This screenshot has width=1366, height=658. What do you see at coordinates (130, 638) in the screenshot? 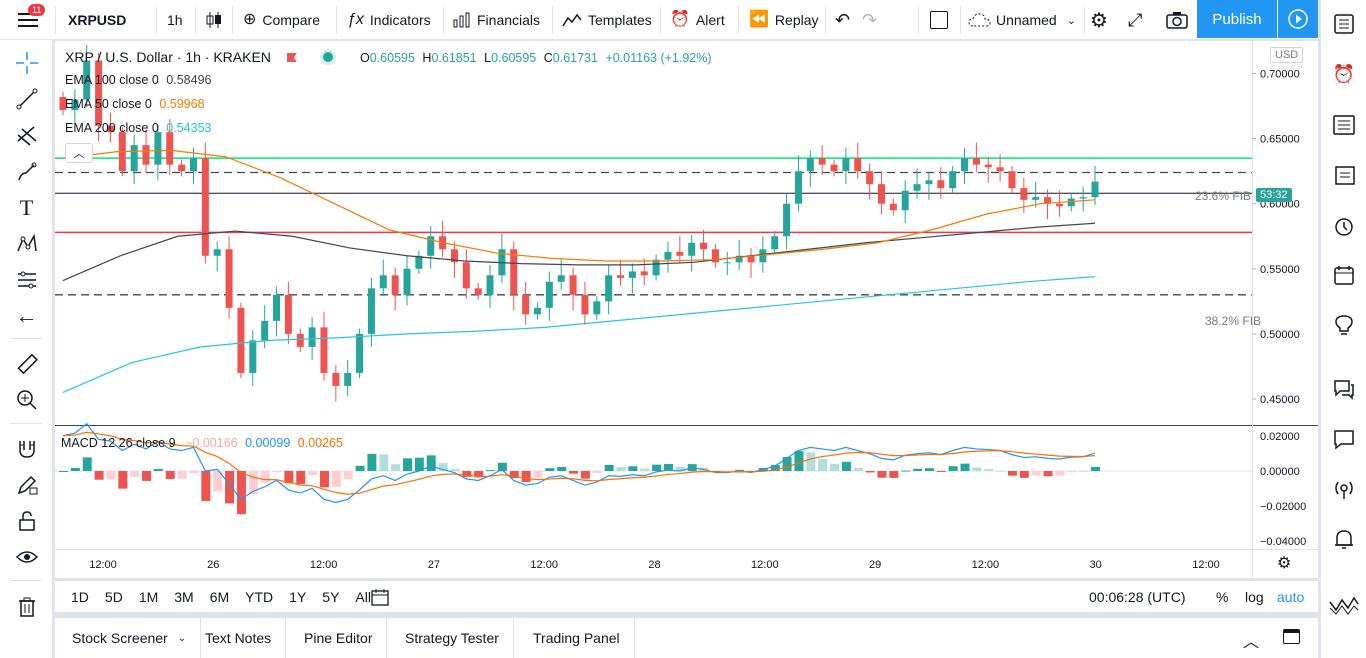
I see `tab-stock-screener: Stock Screener ⌄` at bounding box center [130, 638].